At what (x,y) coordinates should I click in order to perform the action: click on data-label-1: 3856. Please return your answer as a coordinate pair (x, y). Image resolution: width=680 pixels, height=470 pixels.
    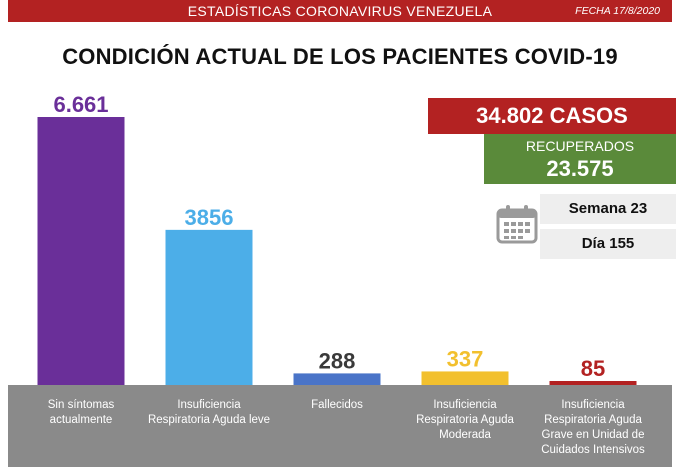
    Looking at the image, I should click on (209, 217).